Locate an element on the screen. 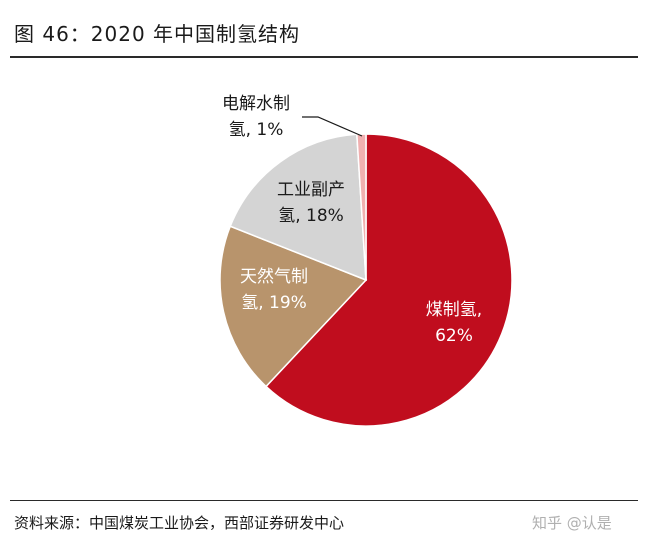 Image resolution: width=652 pixels, height=553 pixels. footer-divider is located at coordinates (324, 500).